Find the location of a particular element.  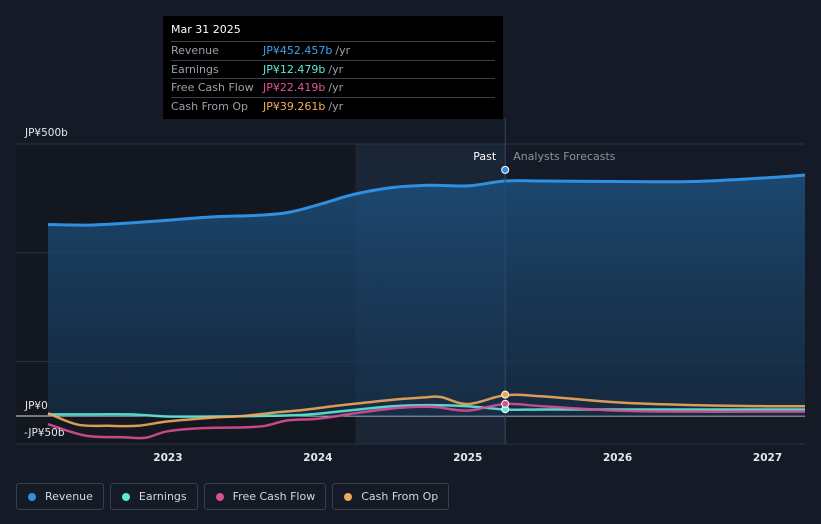

tooltip-date: Mar 31 2025 is located at coordinates (206, 29).